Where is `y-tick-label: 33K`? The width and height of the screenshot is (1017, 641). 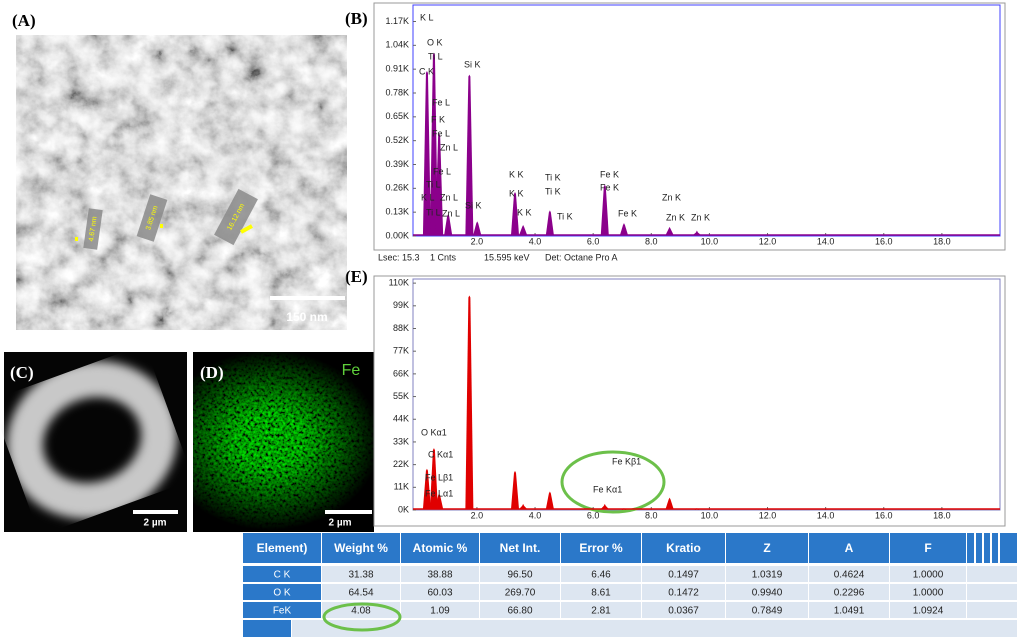
y-tick-label: 33K is located at coordinates (401, 441).